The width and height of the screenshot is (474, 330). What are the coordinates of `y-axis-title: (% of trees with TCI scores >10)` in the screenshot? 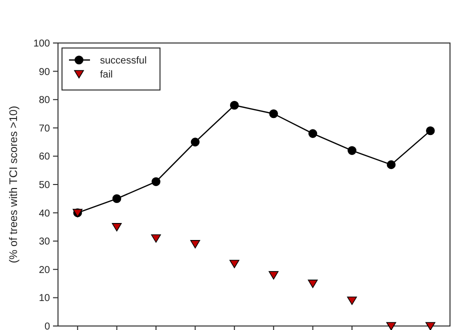 It's located at (14, 185).